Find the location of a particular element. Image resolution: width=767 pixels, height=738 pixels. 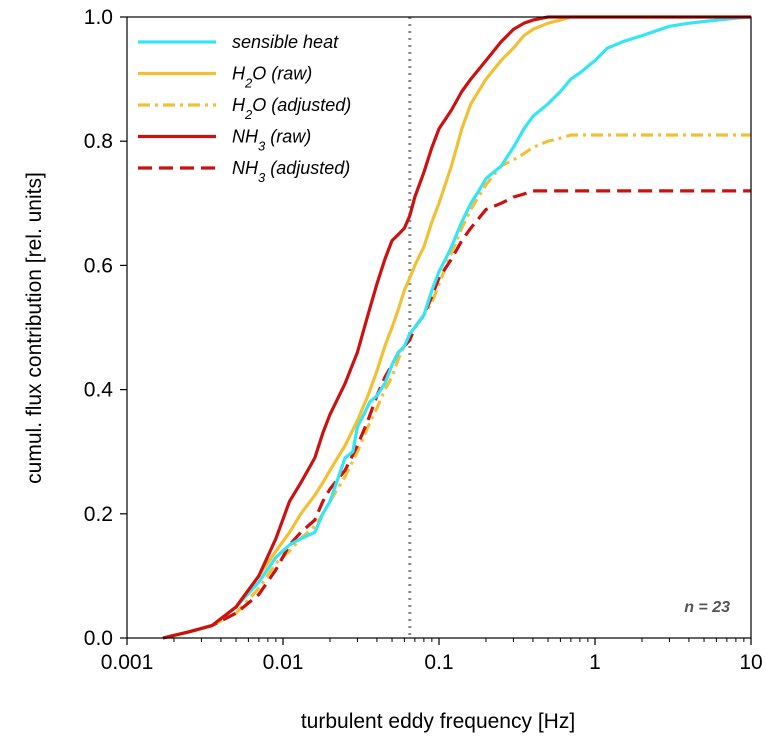

legend-label: H2O (raw) is located at coordinates (272, 77).